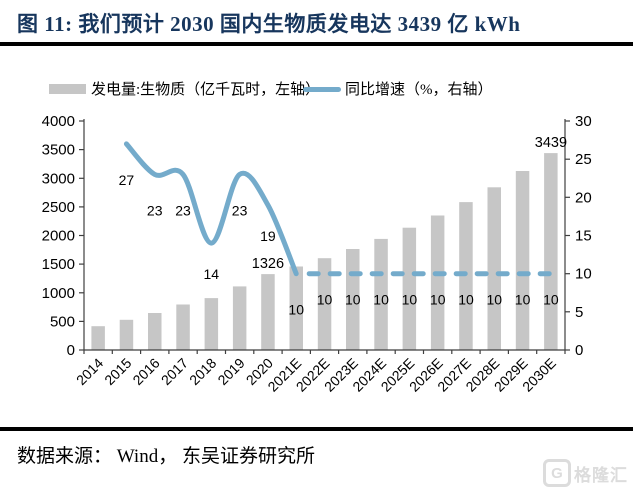 Image resolution: width=633 pixels, height=495 pixels. Describe the element at coordinates (230, 371) in the screenshot. I see `svg-text: 2019` at that location.